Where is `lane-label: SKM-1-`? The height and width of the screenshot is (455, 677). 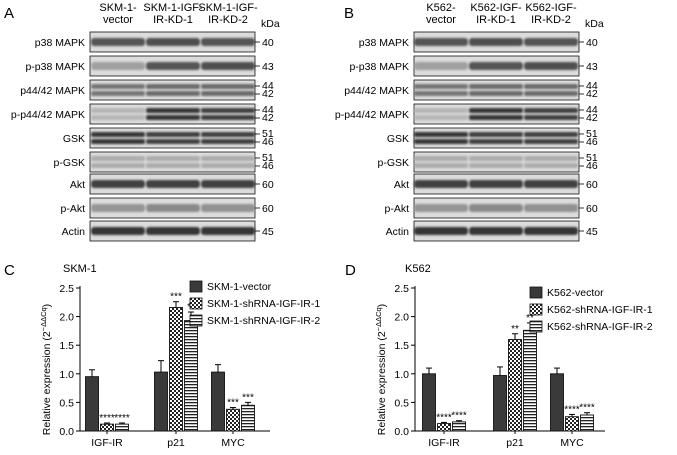 lane-label: SKM-1- is located at coordinates (118, 8).